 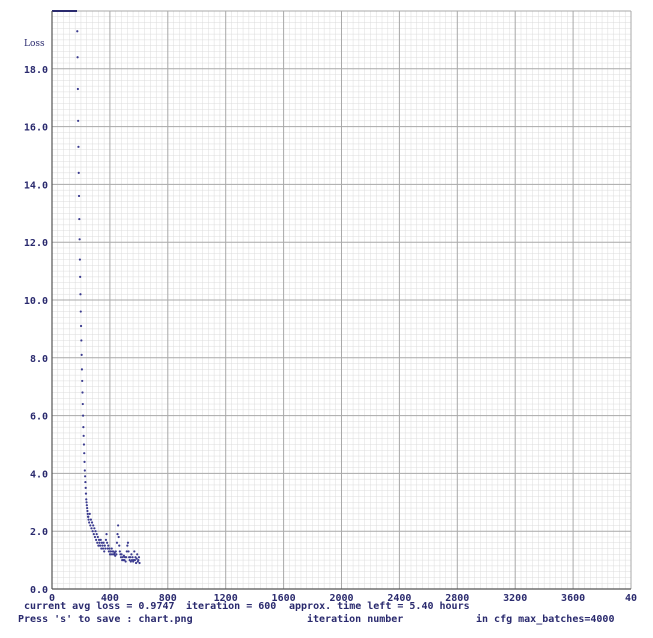 I want to click on y-tick-label: 18.0, so click(x=36, y=70).